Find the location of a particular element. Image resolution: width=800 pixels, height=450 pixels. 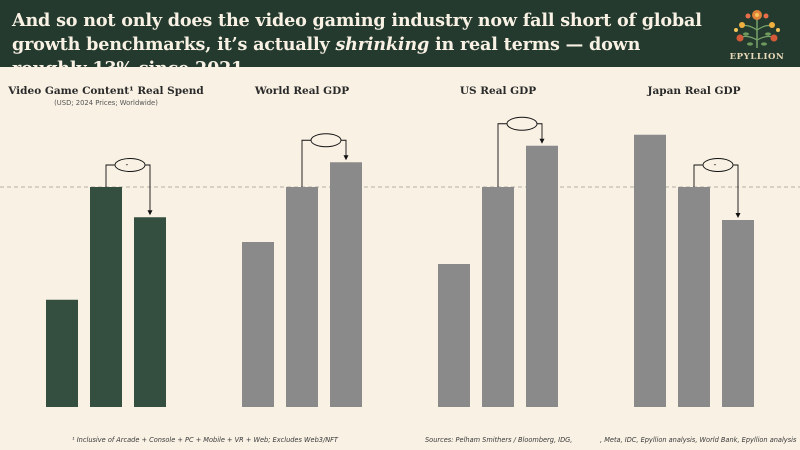

logo-text: EPYLLION is located at coordinates (757, 57).